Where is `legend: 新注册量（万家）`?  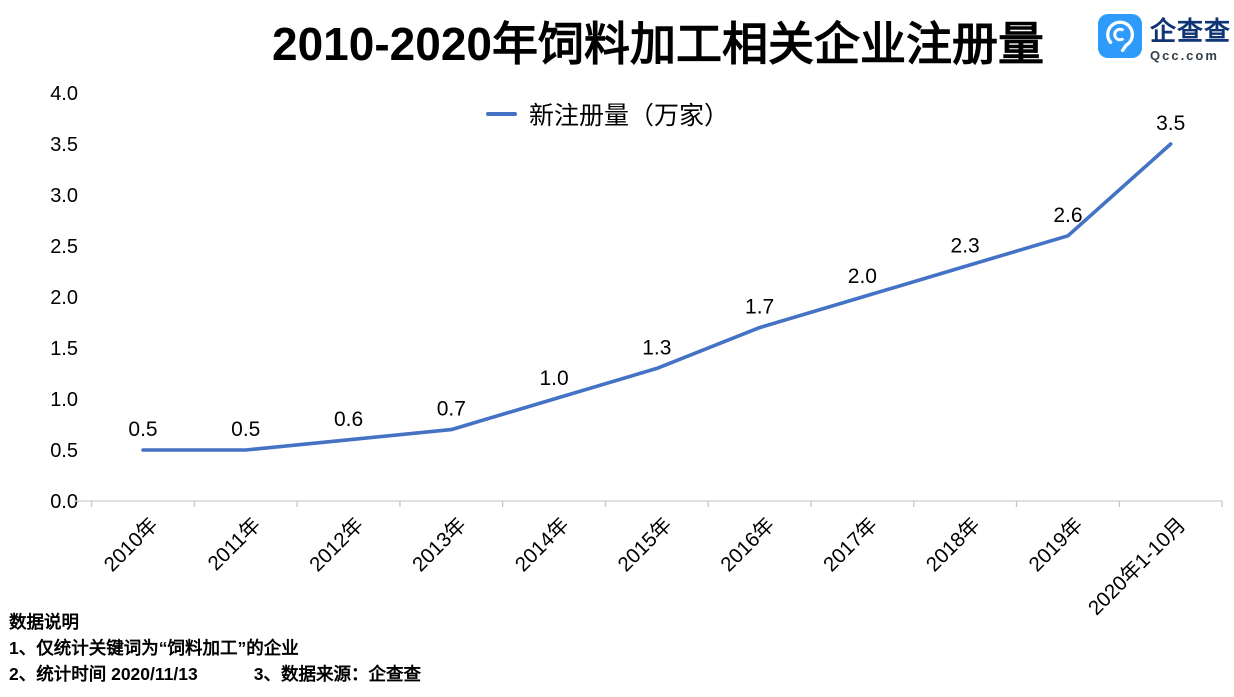 legend: 新注册量（万家） is located at coordinates (607, 114).